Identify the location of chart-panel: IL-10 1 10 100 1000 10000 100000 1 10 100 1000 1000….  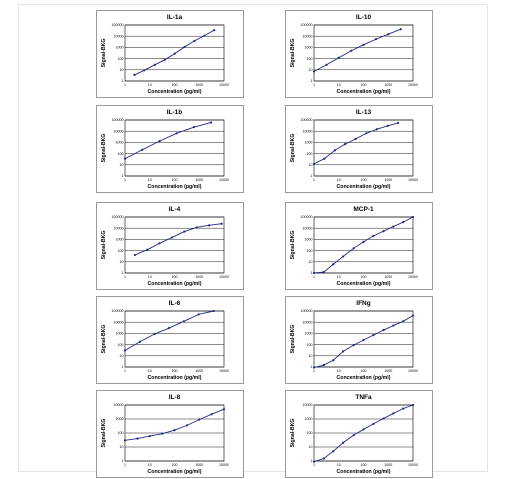
(359, 54).